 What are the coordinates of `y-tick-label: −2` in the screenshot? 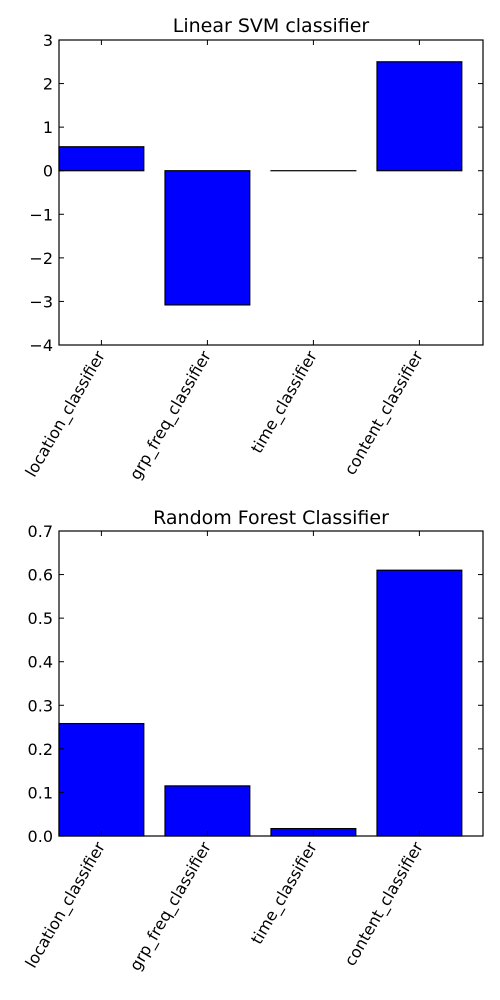 It's located at (41, 258).